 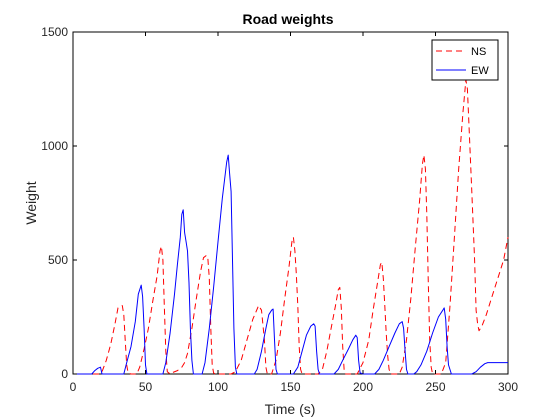 What do you see at coordinates (363, 387) in the screenshot?
I see `x-tick-label: 200` at bounding box center [363, 387].